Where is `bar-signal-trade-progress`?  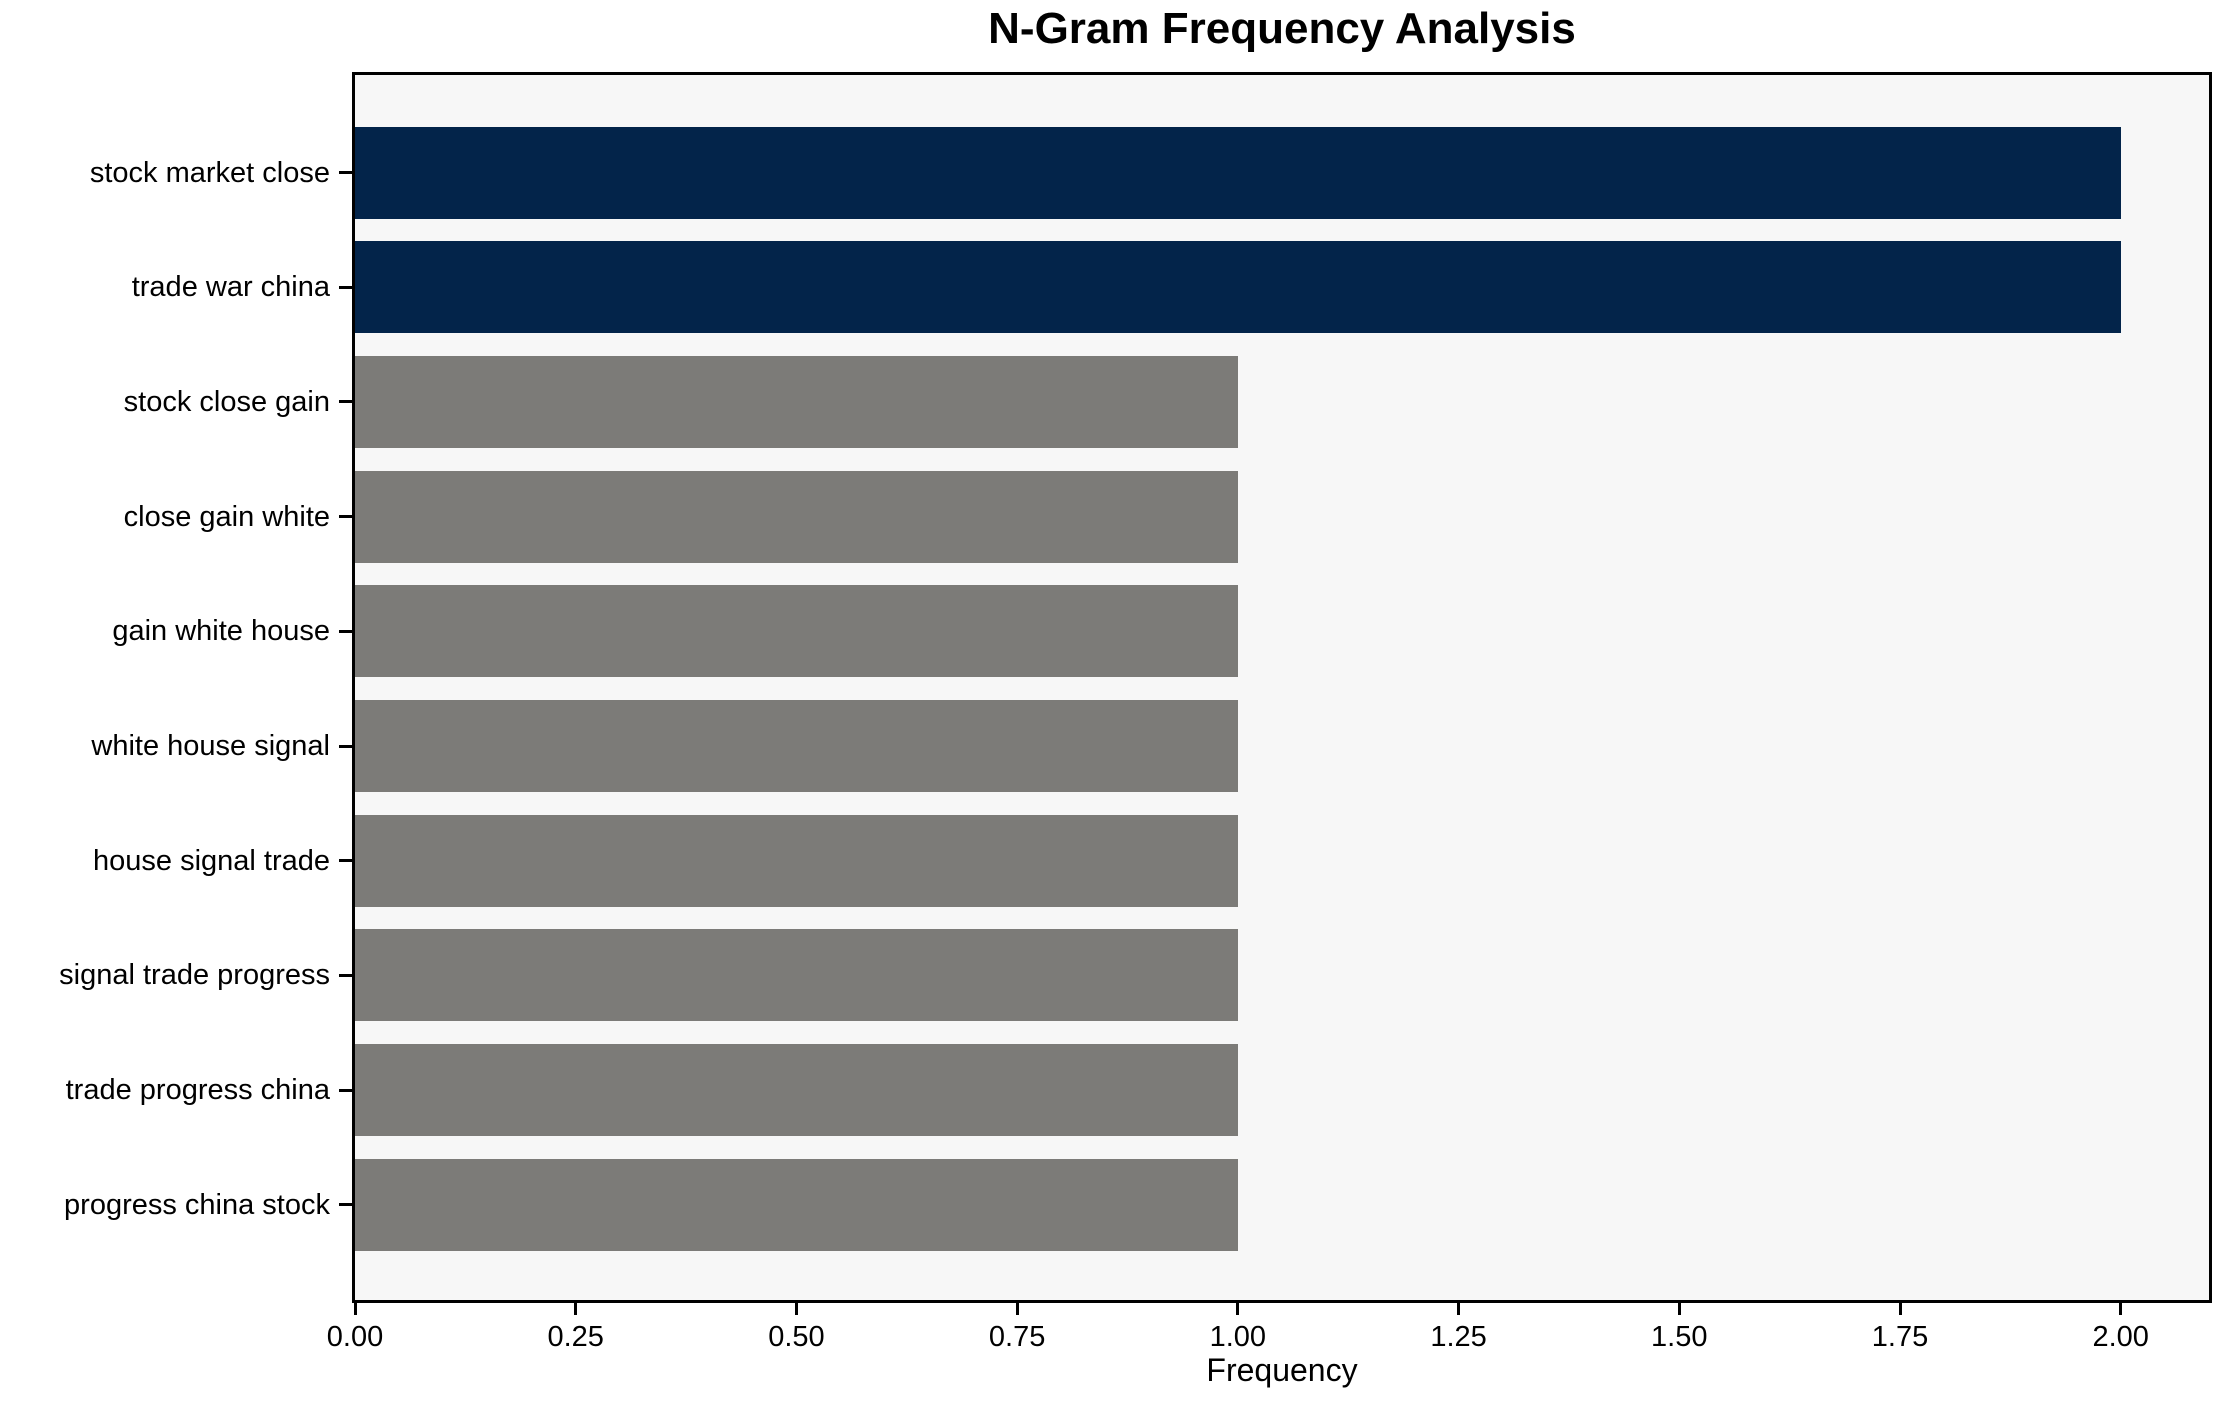 bar-signal-trade-progress is located at coordinates (796, 975).